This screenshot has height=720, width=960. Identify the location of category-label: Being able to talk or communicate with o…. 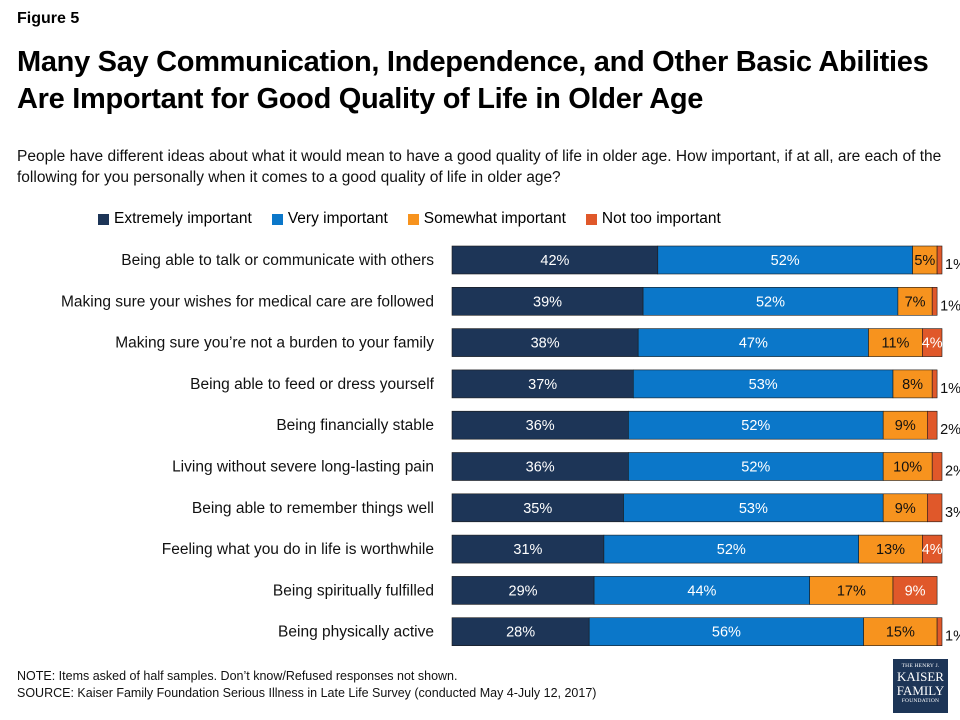
(277, 260).